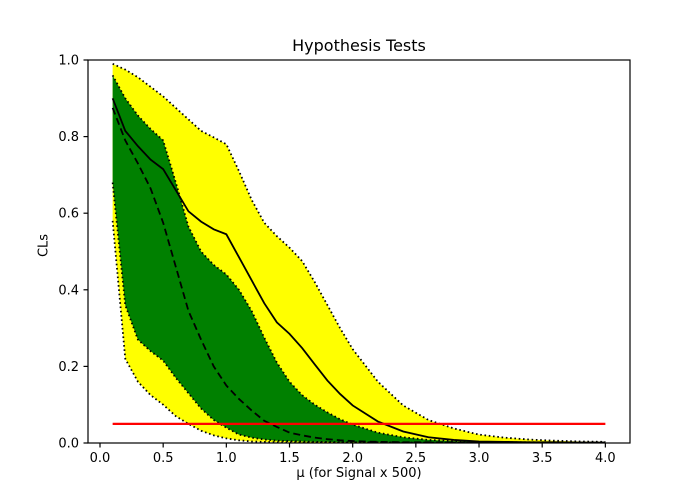 The height and width of the screenshot is (500, 700). Describe the element at coordinates (68, 137) in the screenshot. I see `y-tick-label: 0.8` at that location.